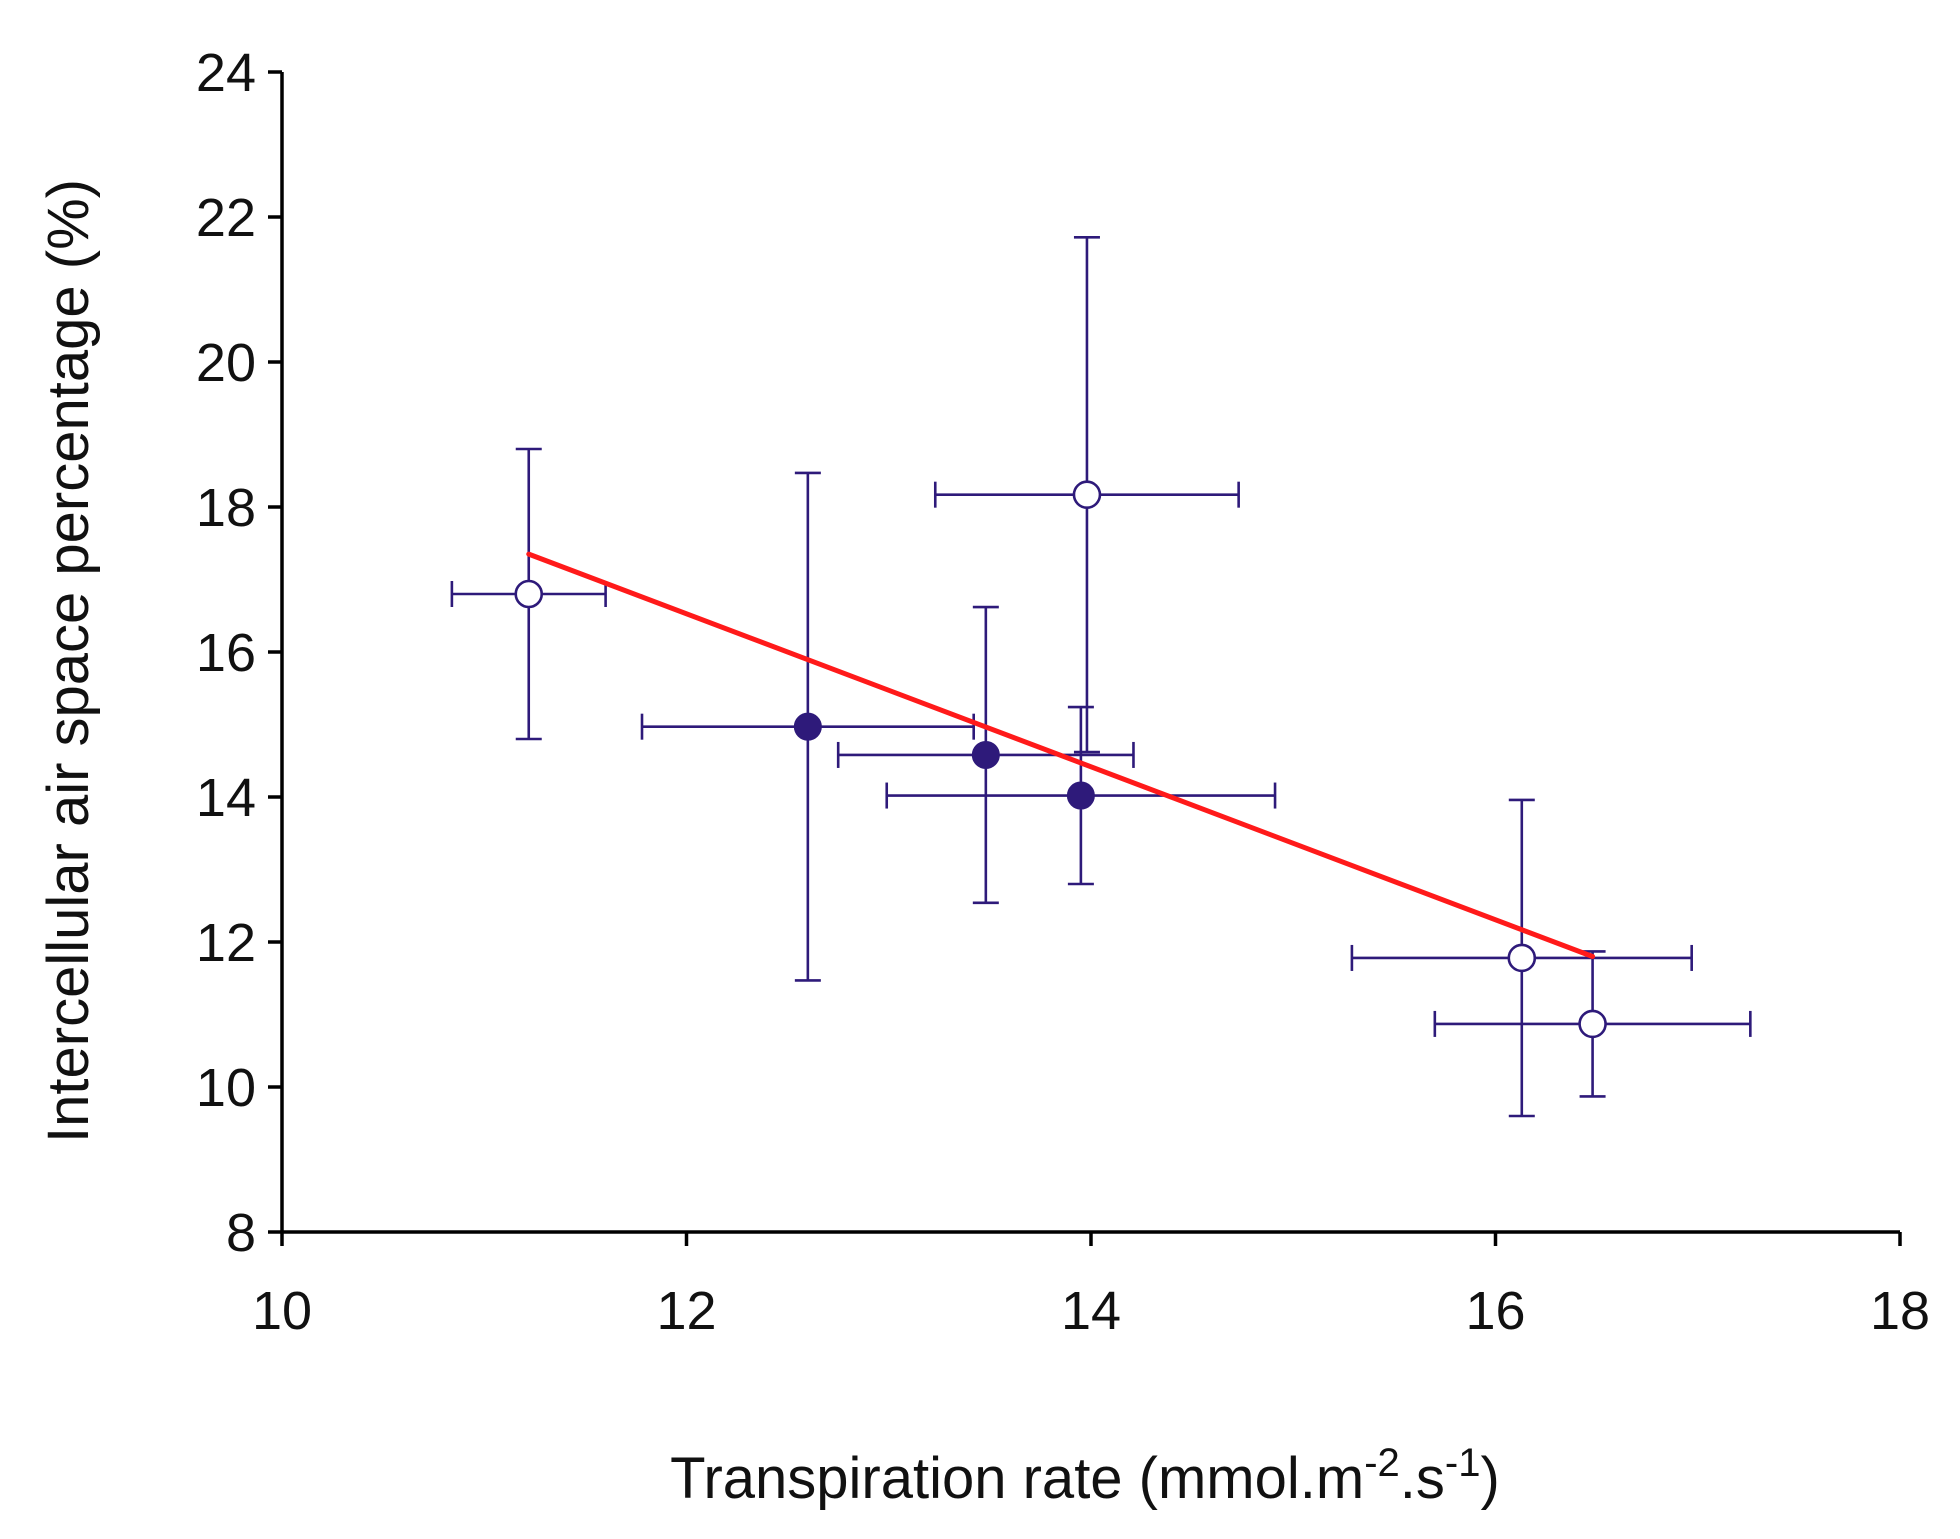  Describe the element at coordinates (226, 1088) in the screenshot. I see `y-tick-label: 10` at that location.